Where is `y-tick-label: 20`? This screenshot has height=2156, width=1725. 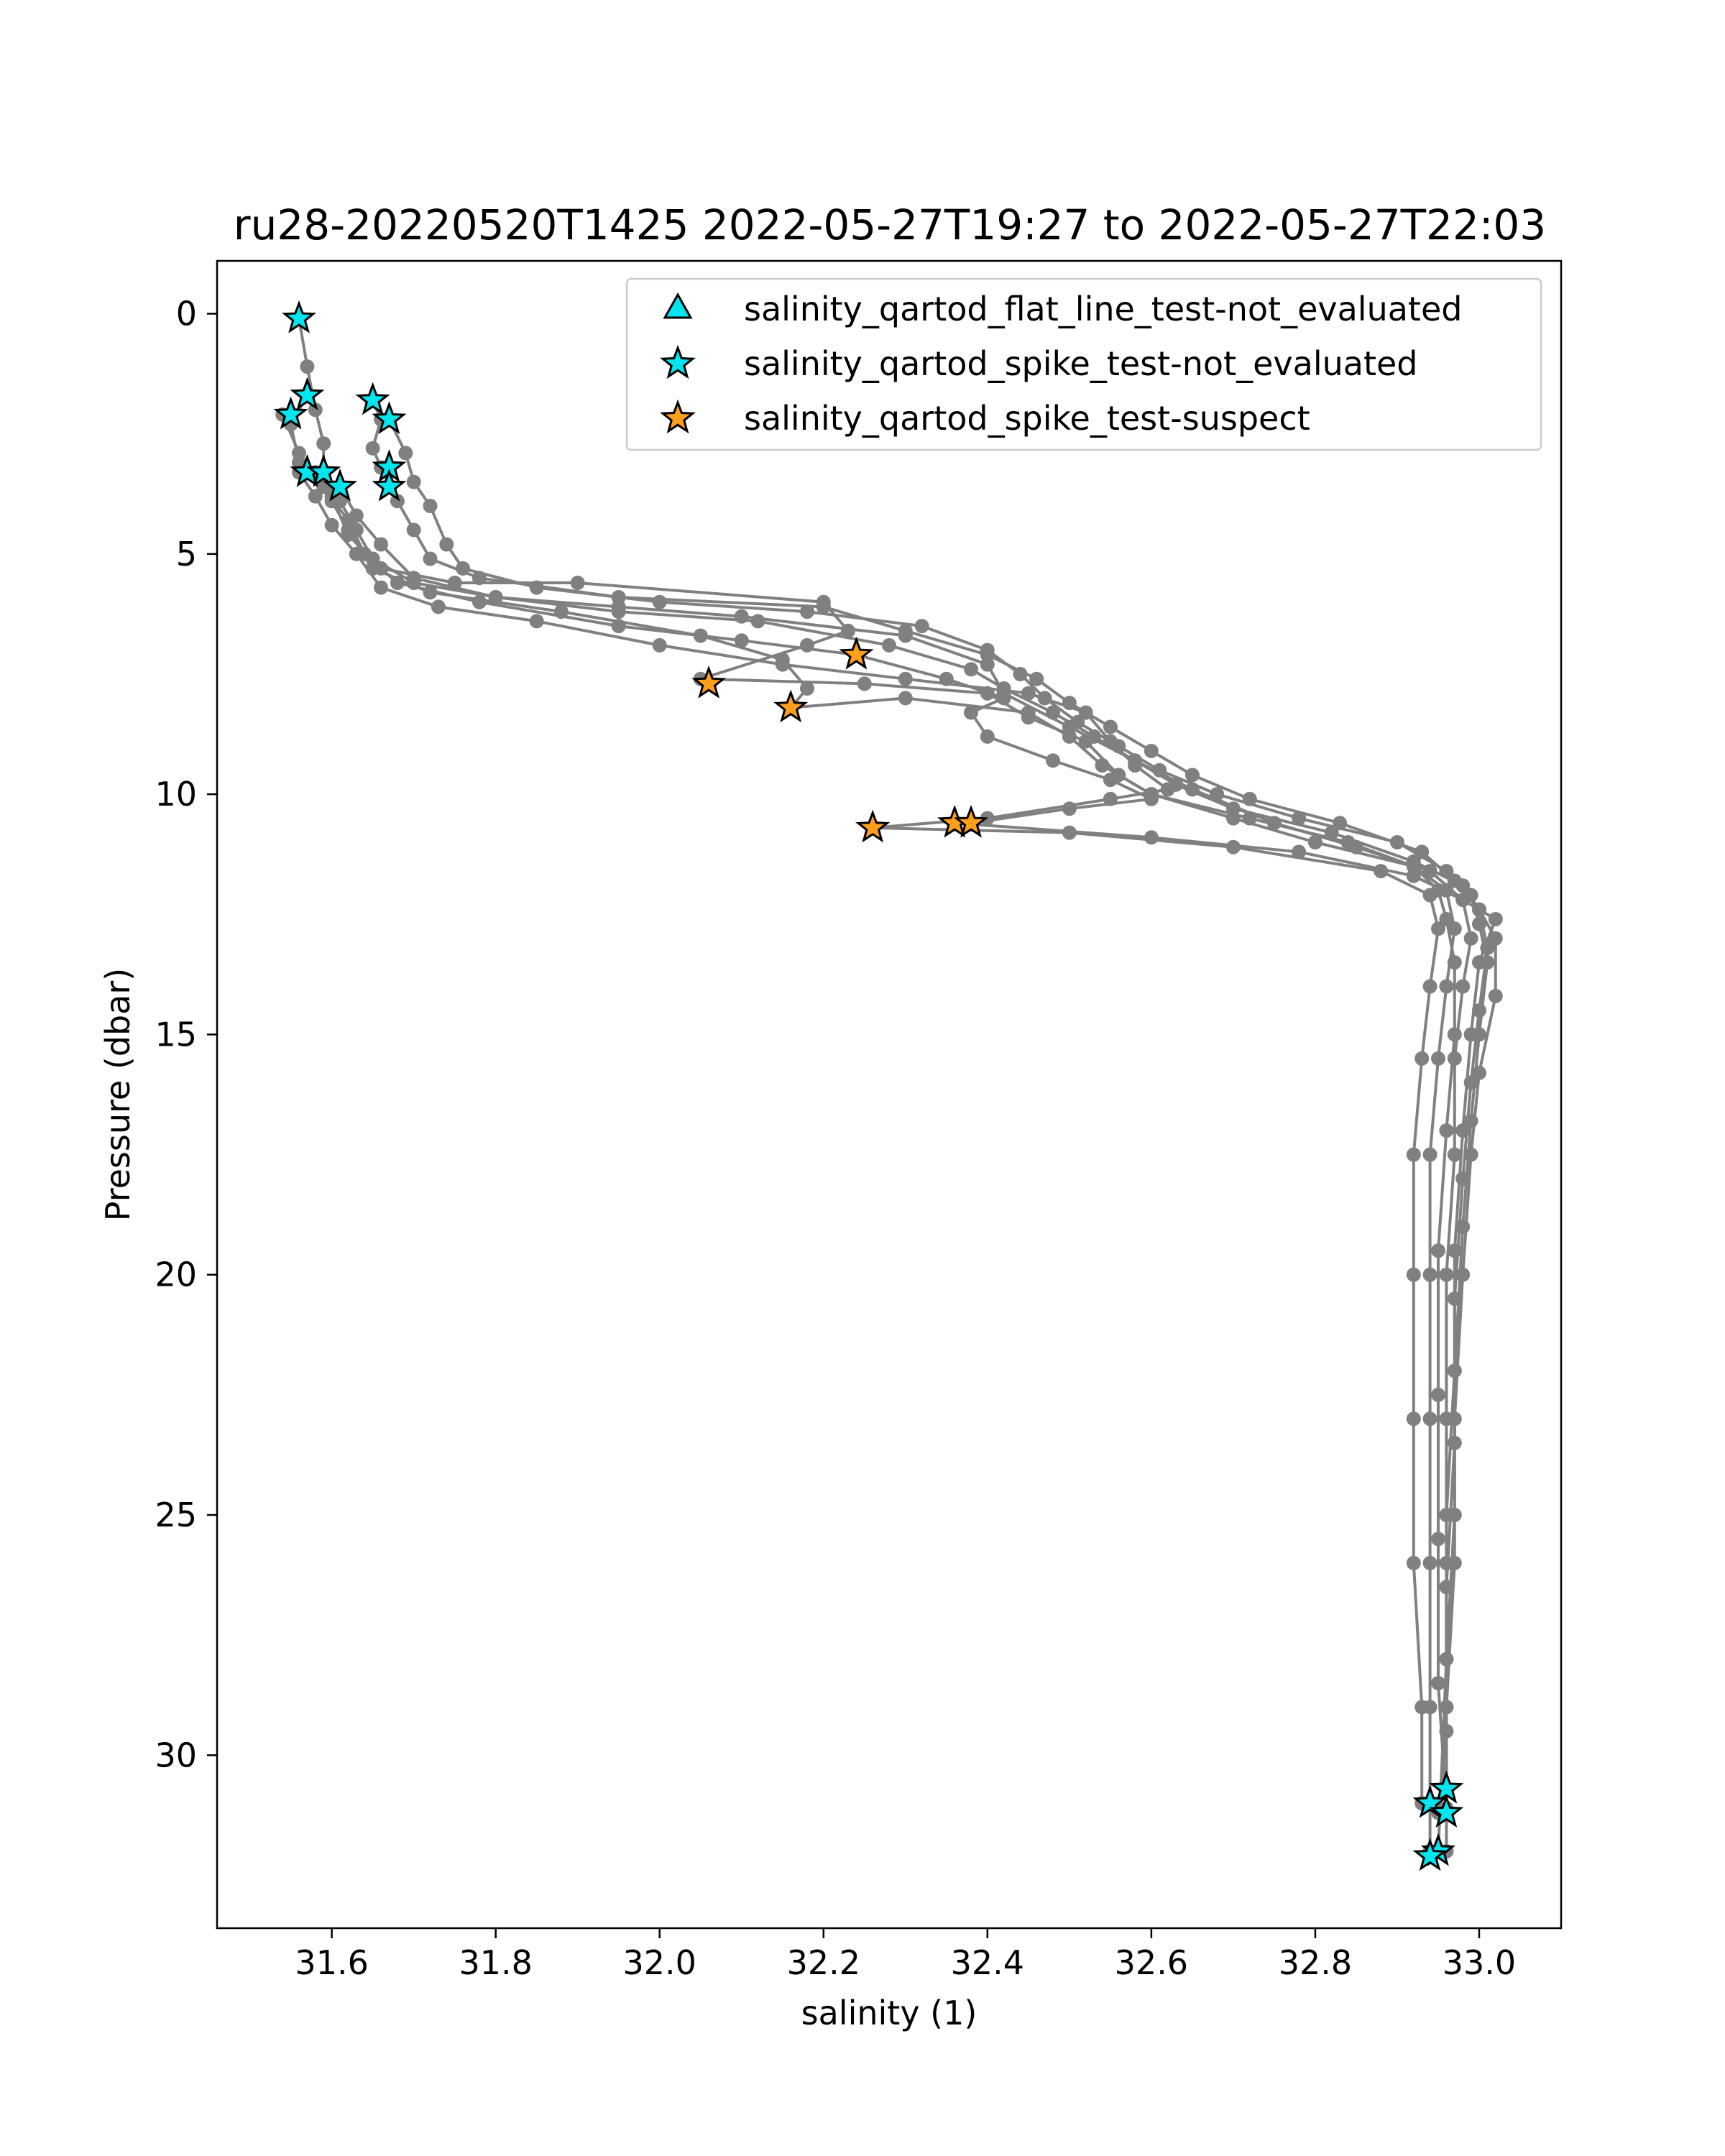 y-tick-label: 20 is located at coordinates (176, 1275).